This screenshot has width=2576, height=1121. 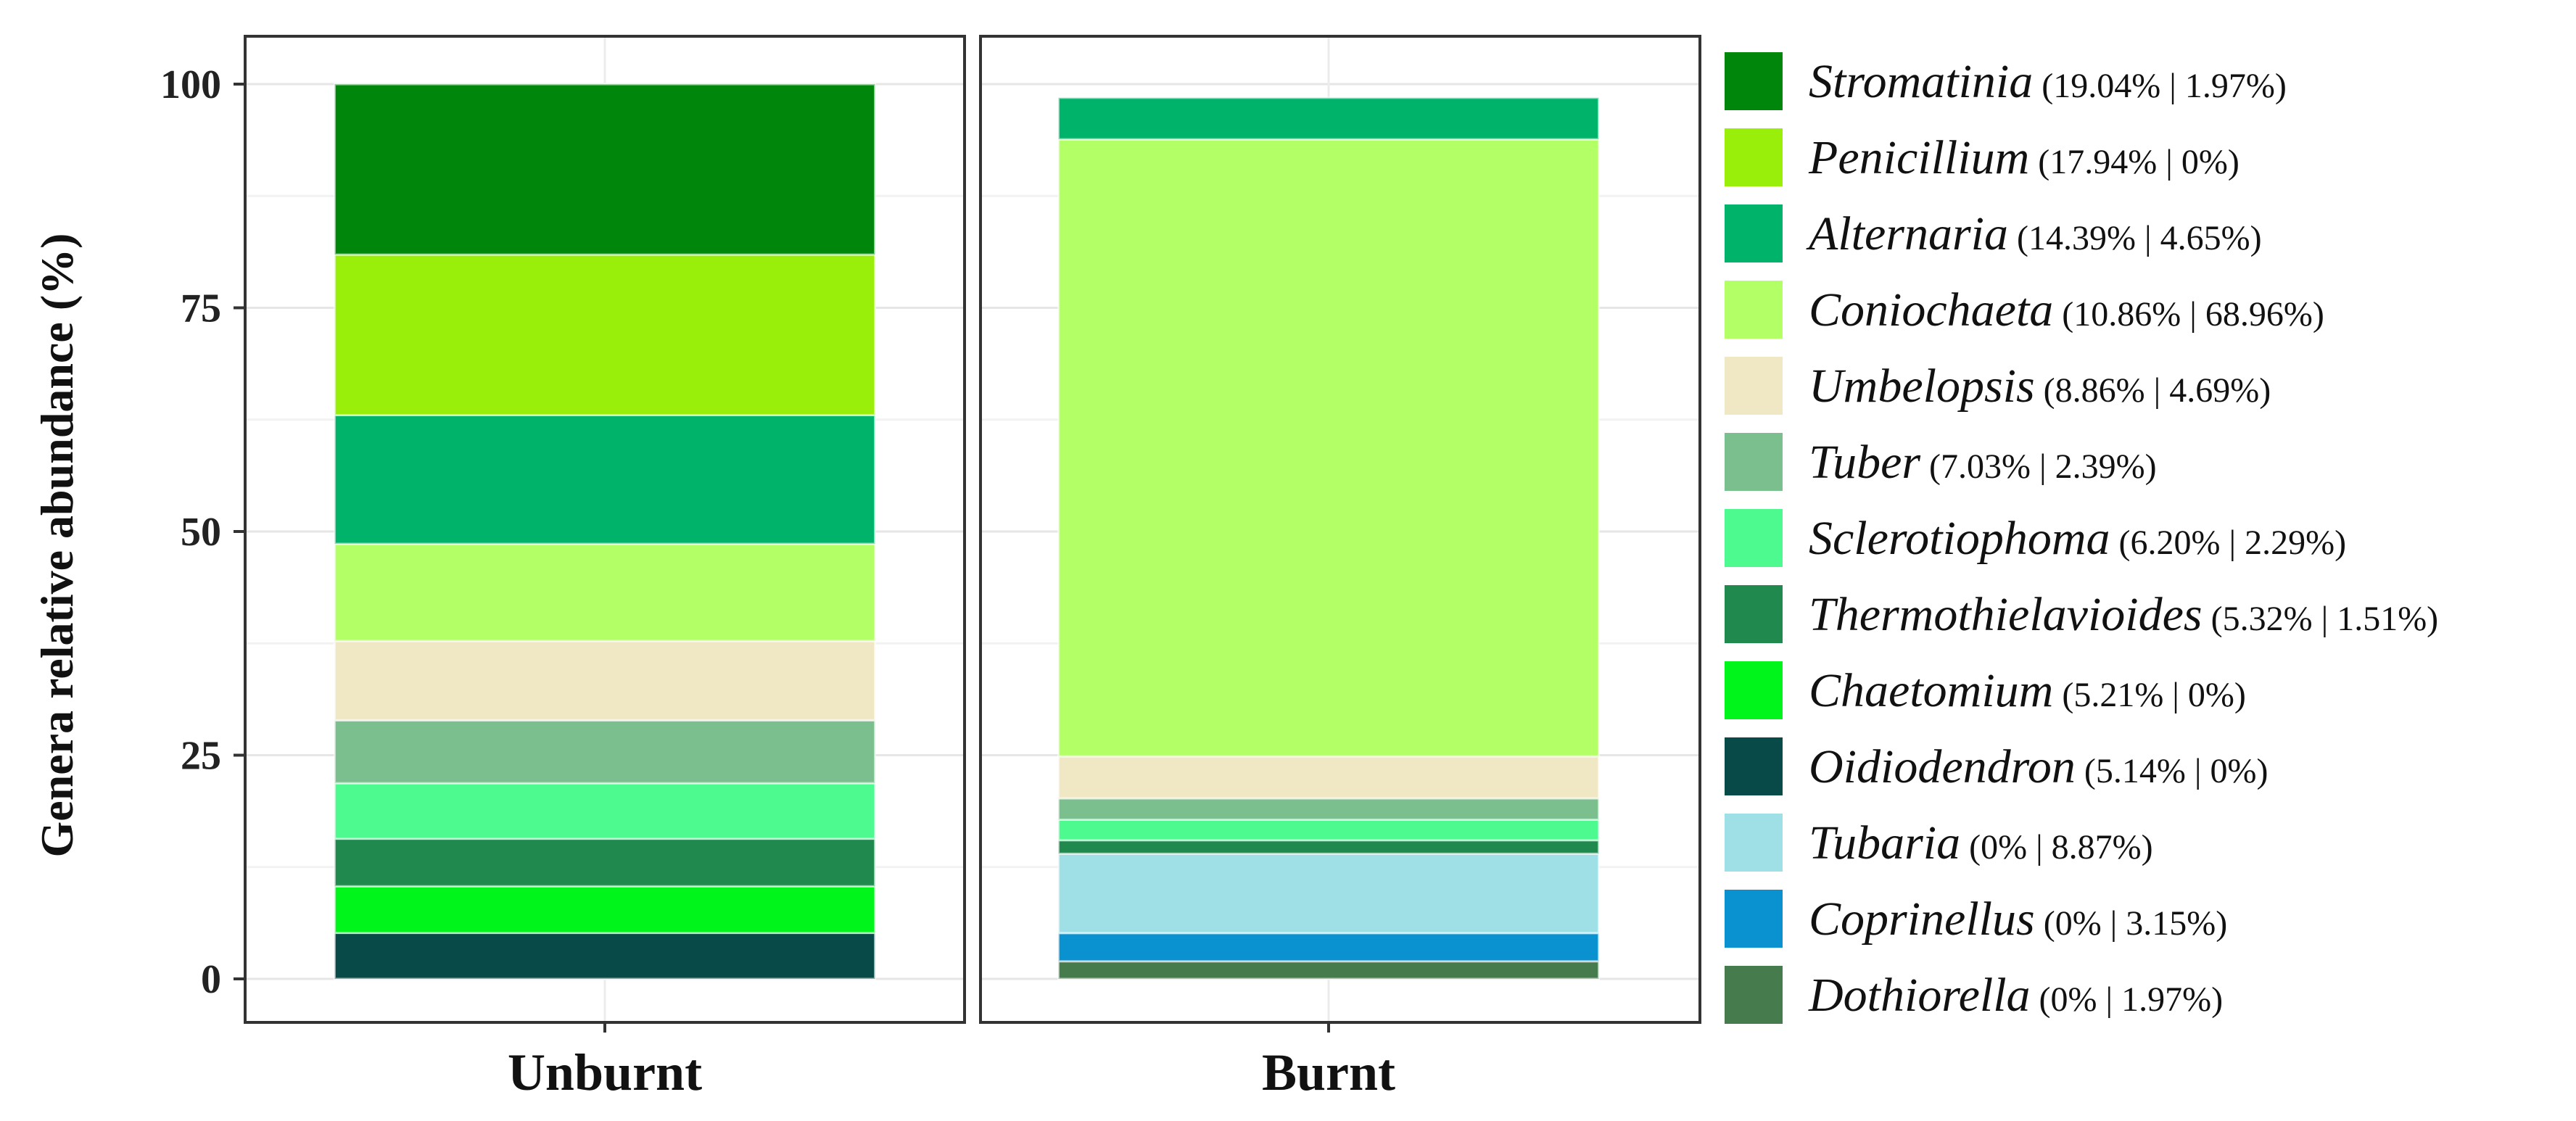 I want to click on legend-genus-name: Chaetomium, so click(x=1931, y=690).